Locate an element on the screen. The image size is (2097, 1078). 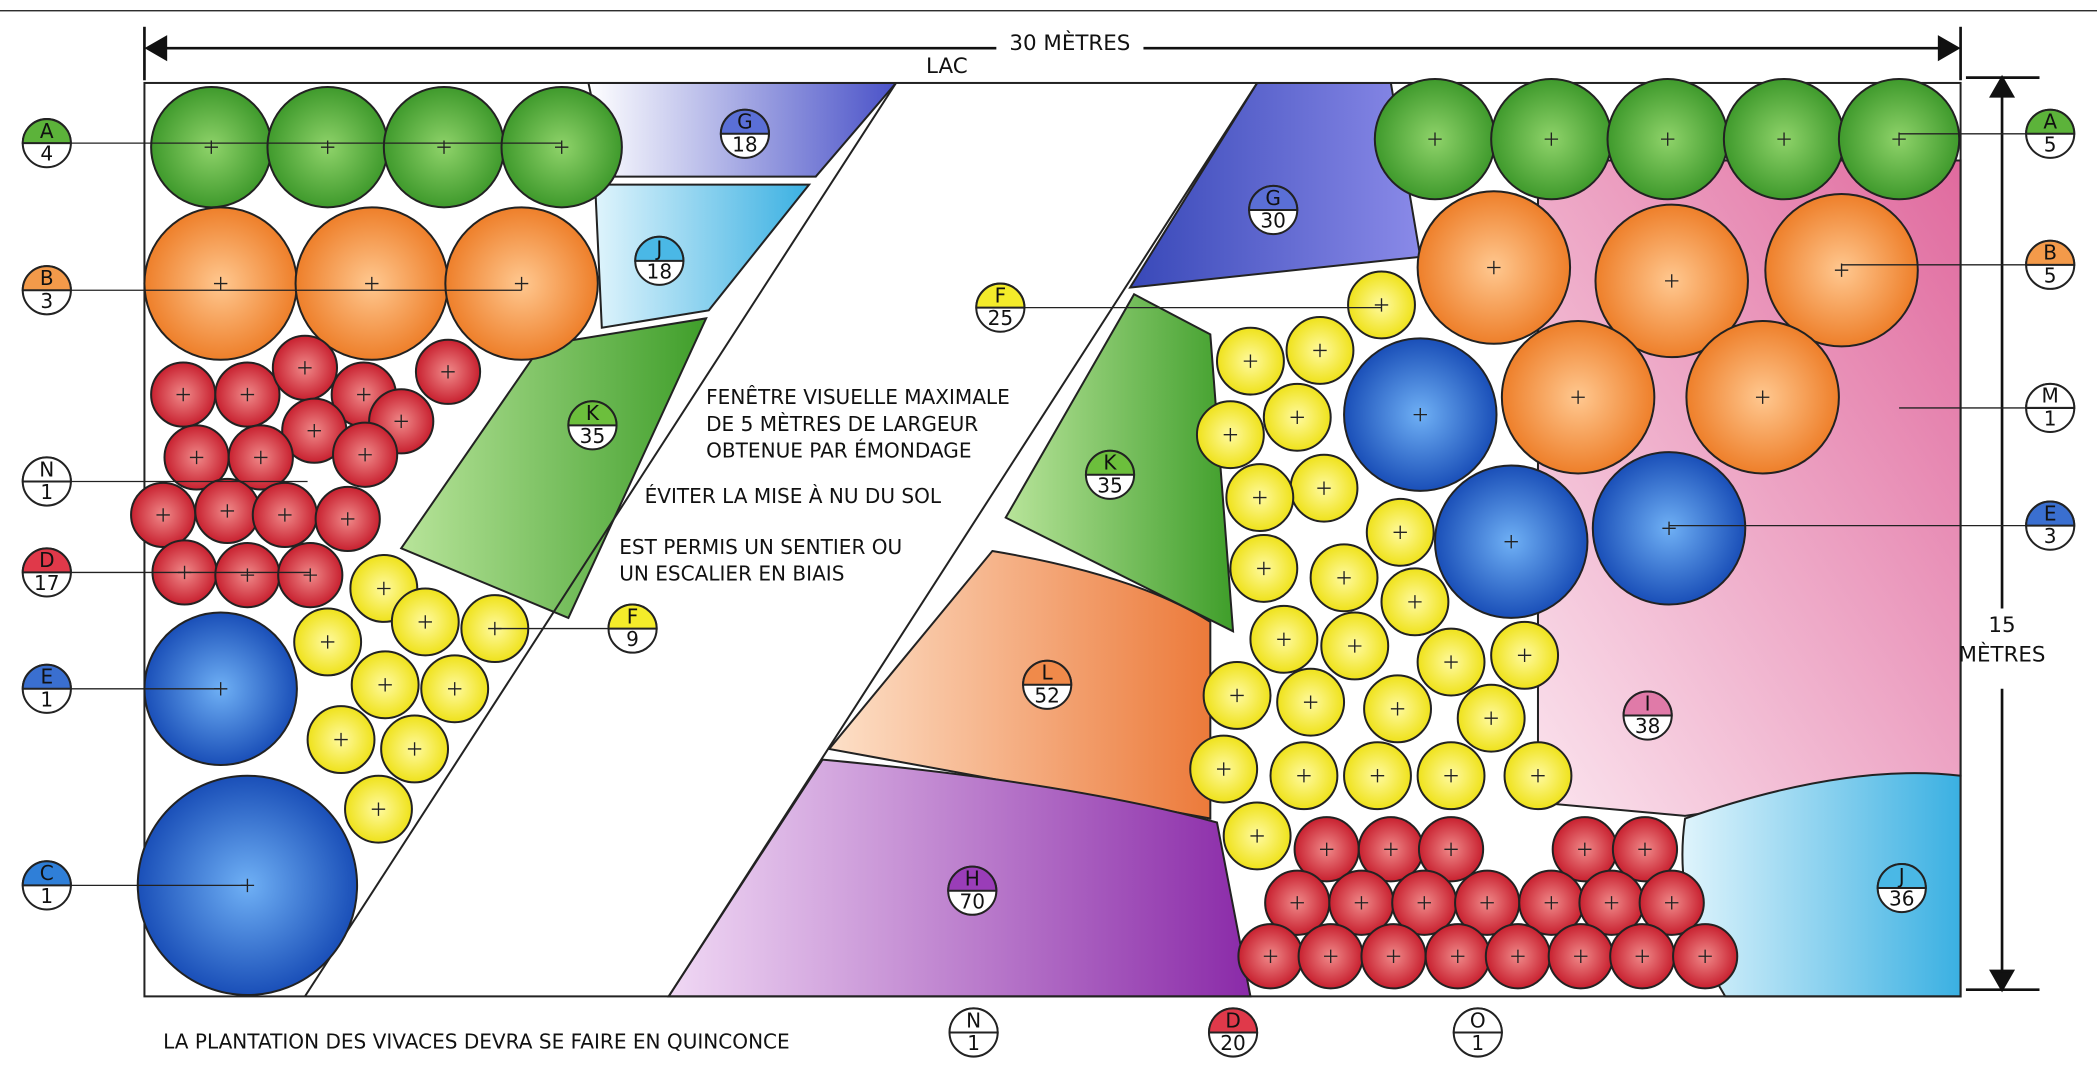
note: EST PERMIS UN SENTIER OU is located at coordinates (760, 547).